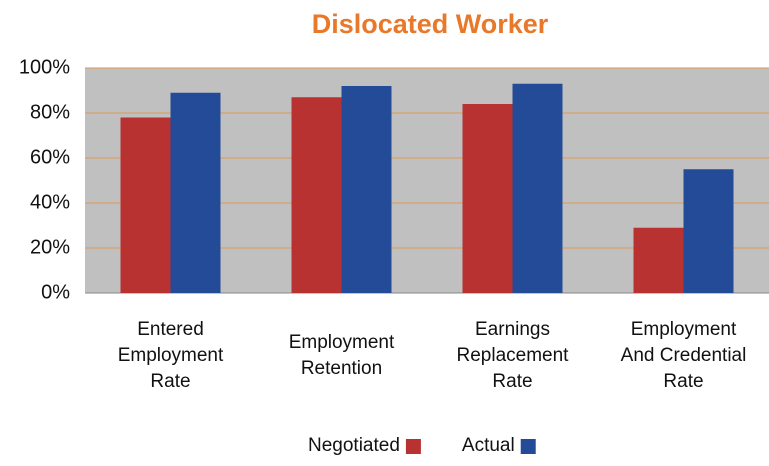  Describe the element at coordinates (683, 355) in the screenshot. I see `x-tick-label: Employment And Credential Rate` at that location.